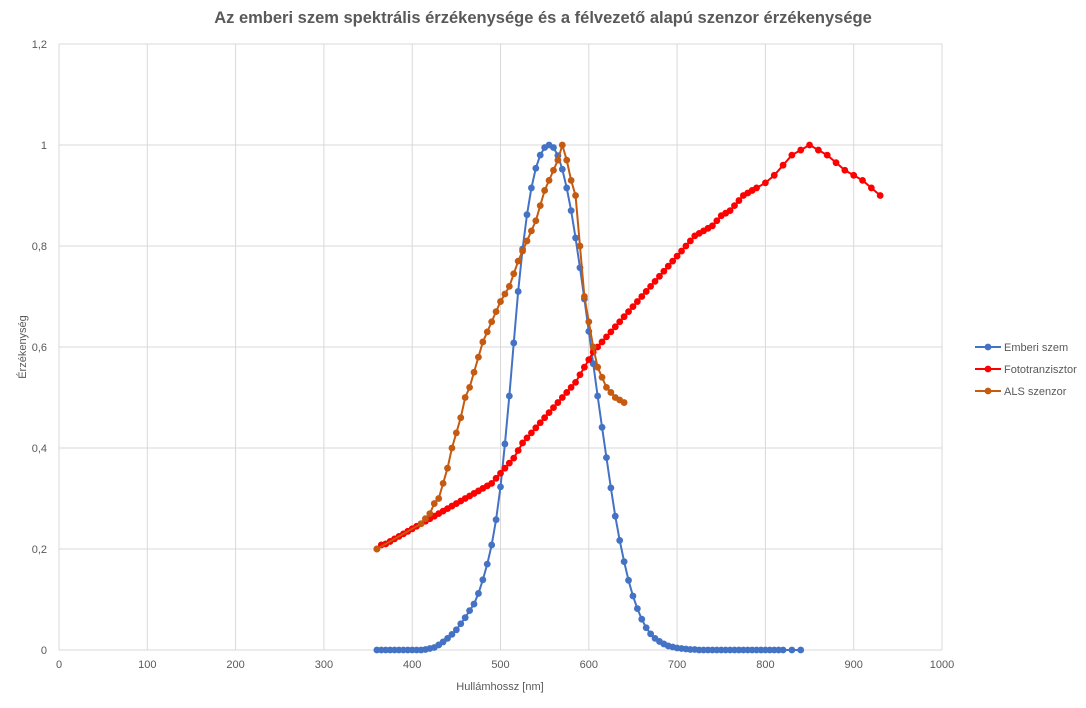 The width and height of the screenshot is (1086, 708). I want to click on legend-item: ALS szenzor, so click(1021, 392).